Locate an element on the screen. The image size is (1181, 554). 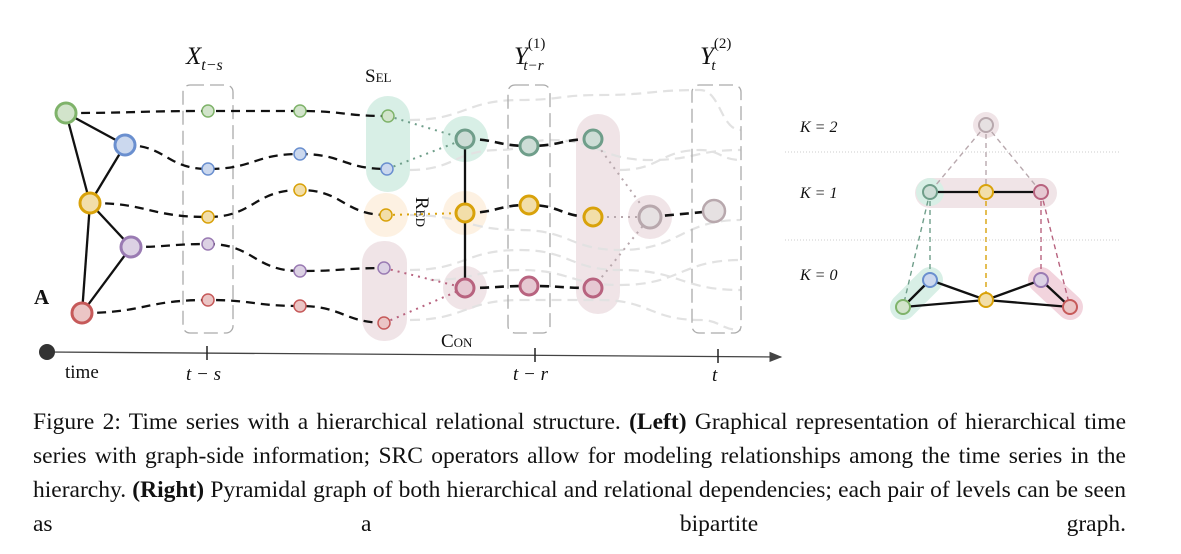
level-k1-label: K = 1 is located at coordinates (818, 193).